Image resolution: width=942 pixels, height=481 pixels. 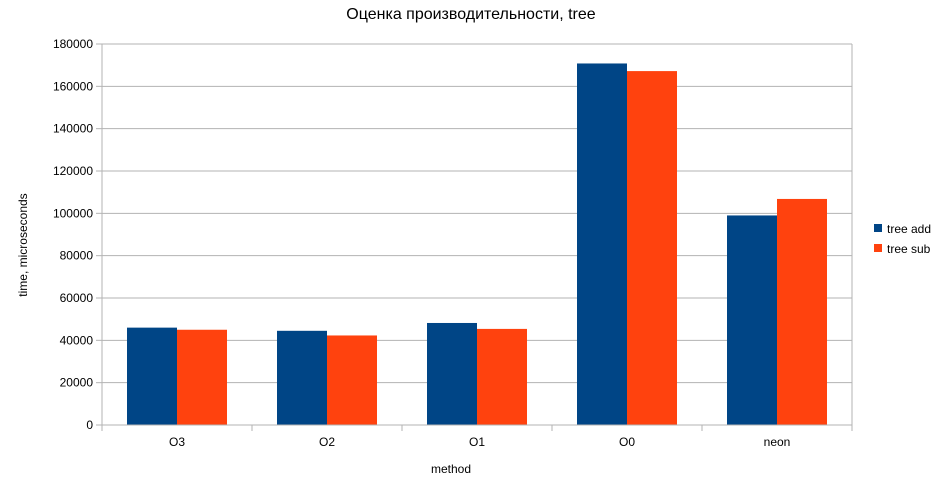 I want to click on legend-label: tree sub, so click(x=909, y=249).